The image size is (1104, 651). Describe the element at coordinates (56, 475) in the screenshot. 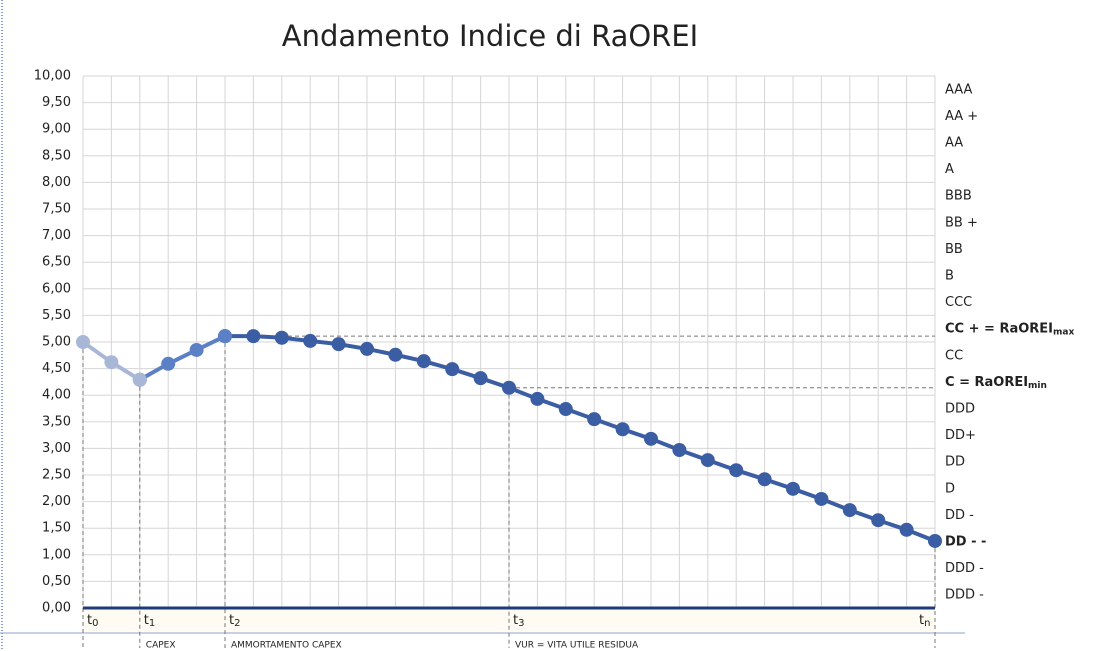

I see `y-tick-label: 2,50` at that location.